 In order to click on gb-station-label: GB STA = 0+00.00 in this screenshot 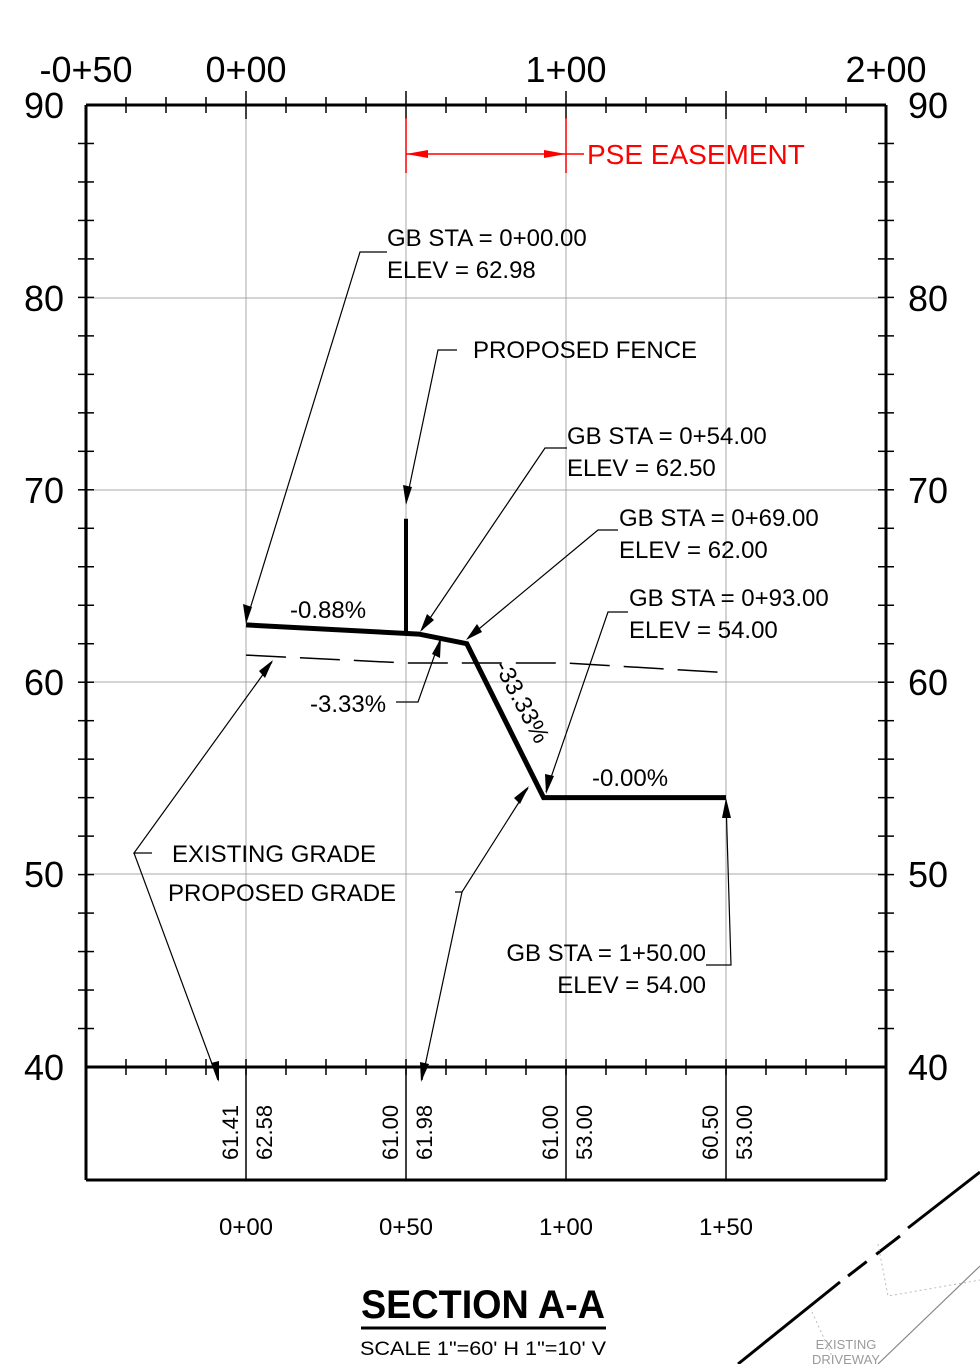, I will do `click(487, 238)`.